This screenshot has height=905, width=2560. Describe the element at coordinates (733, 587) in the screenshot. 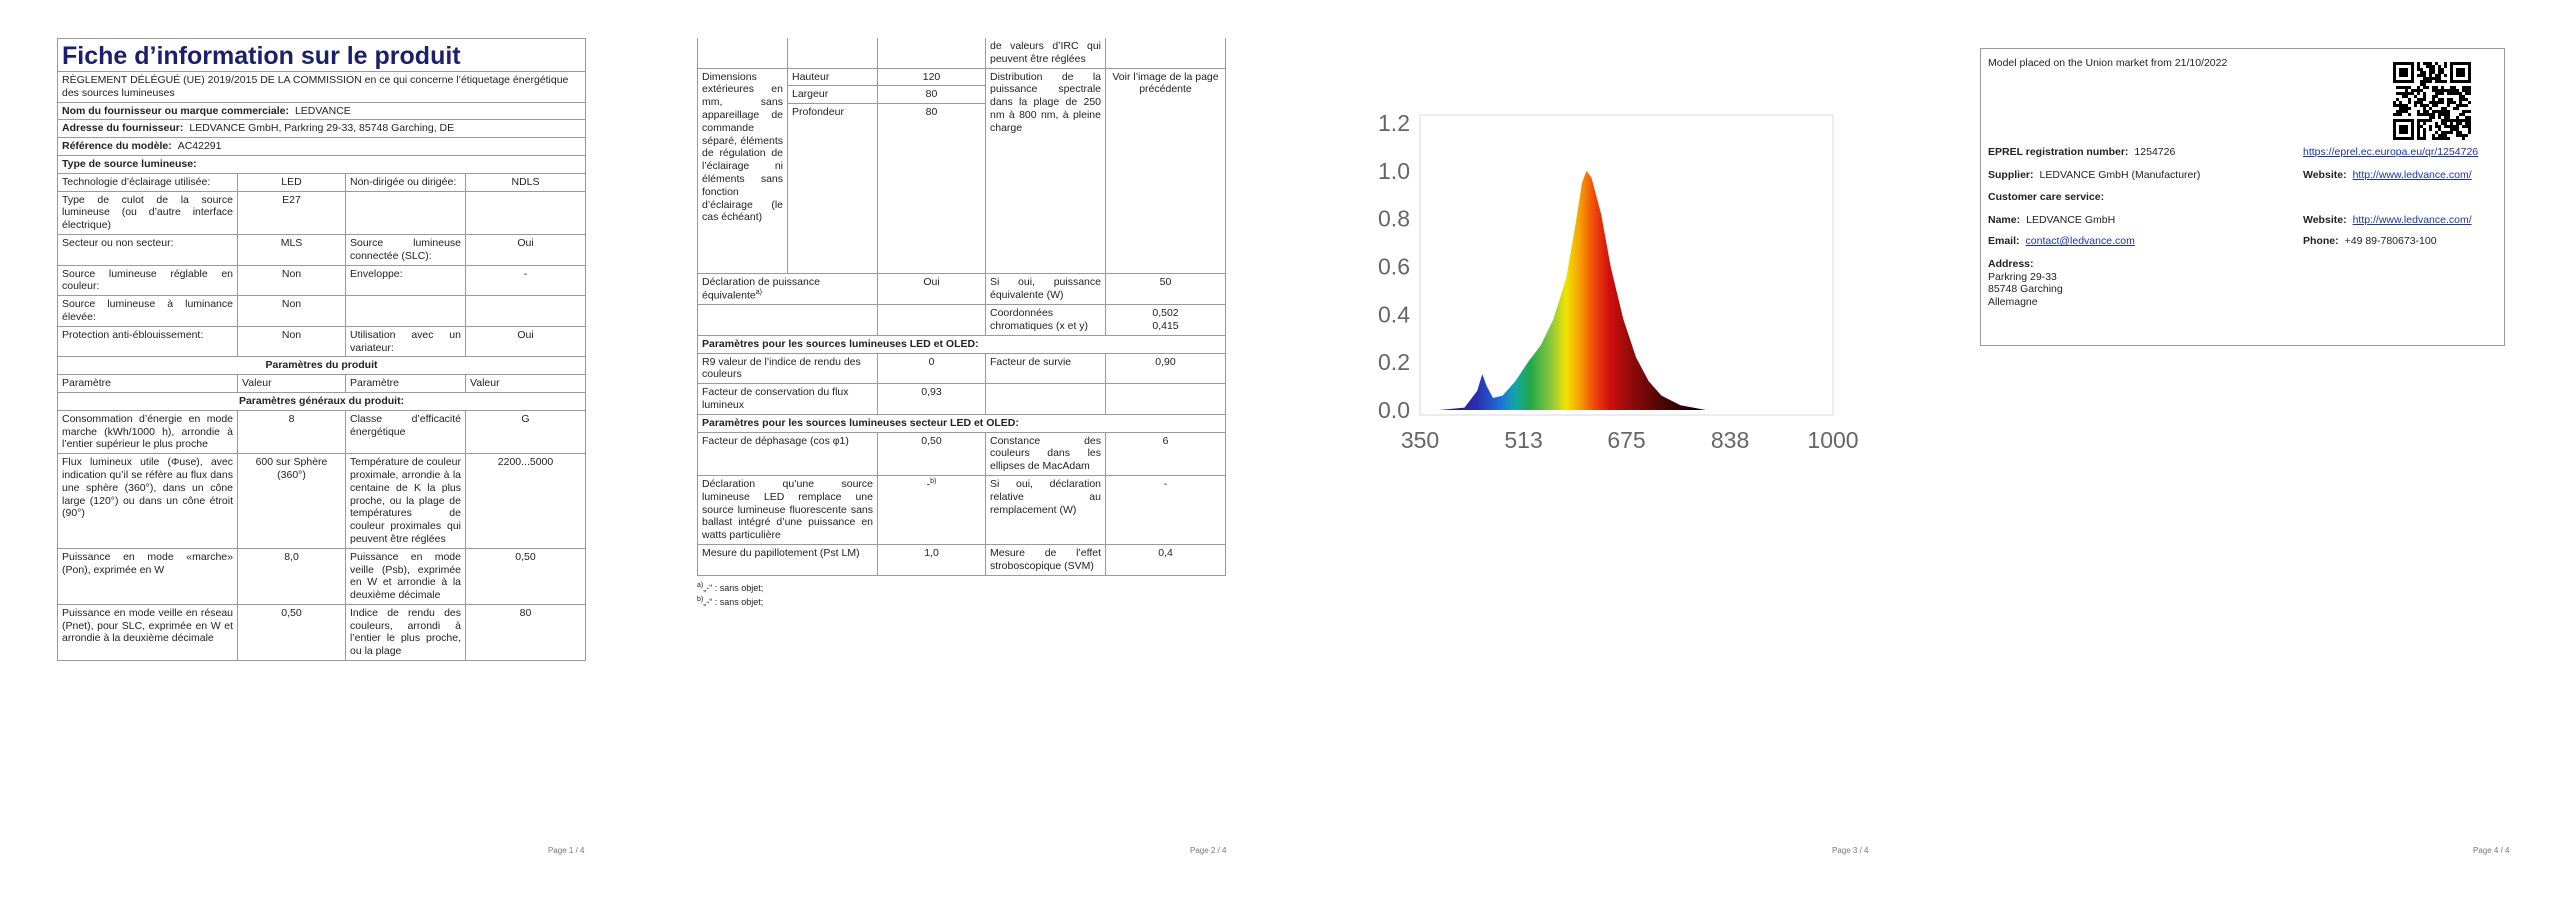

I see `footnote-text: „-“ : sans objet;` at that location.